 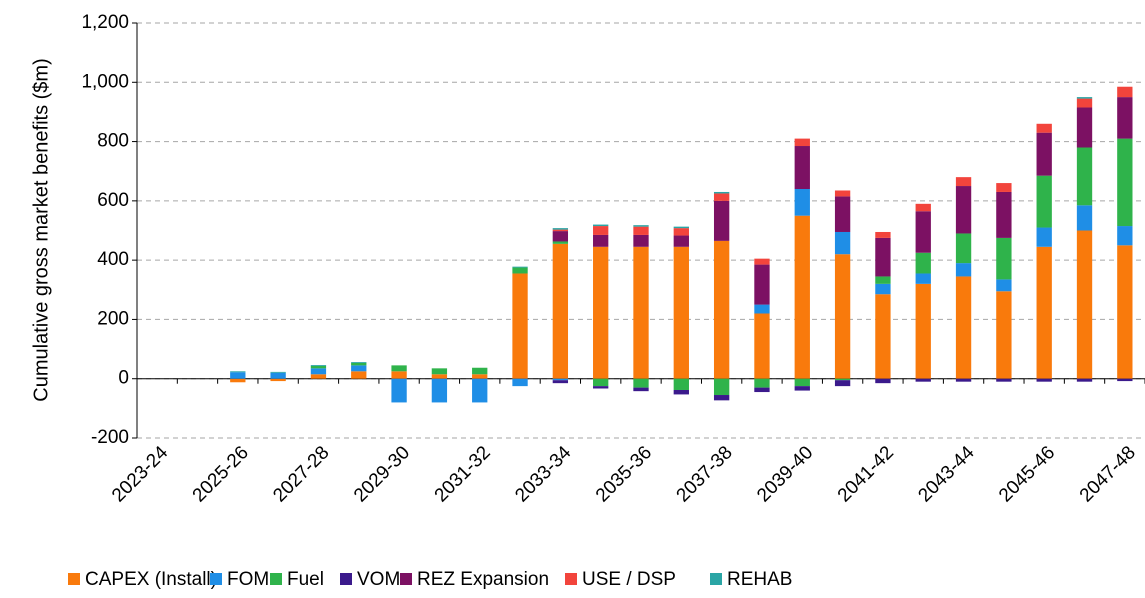 I want to click on legend-label: VOM, so click(x=378, y=579).